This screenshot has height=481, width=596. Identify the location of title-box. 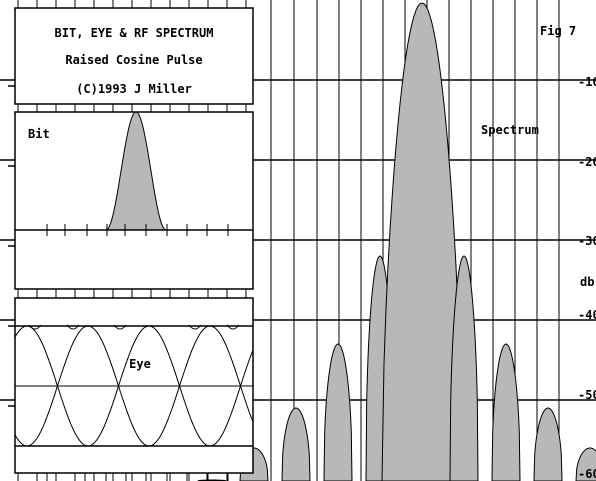
(134, 56).